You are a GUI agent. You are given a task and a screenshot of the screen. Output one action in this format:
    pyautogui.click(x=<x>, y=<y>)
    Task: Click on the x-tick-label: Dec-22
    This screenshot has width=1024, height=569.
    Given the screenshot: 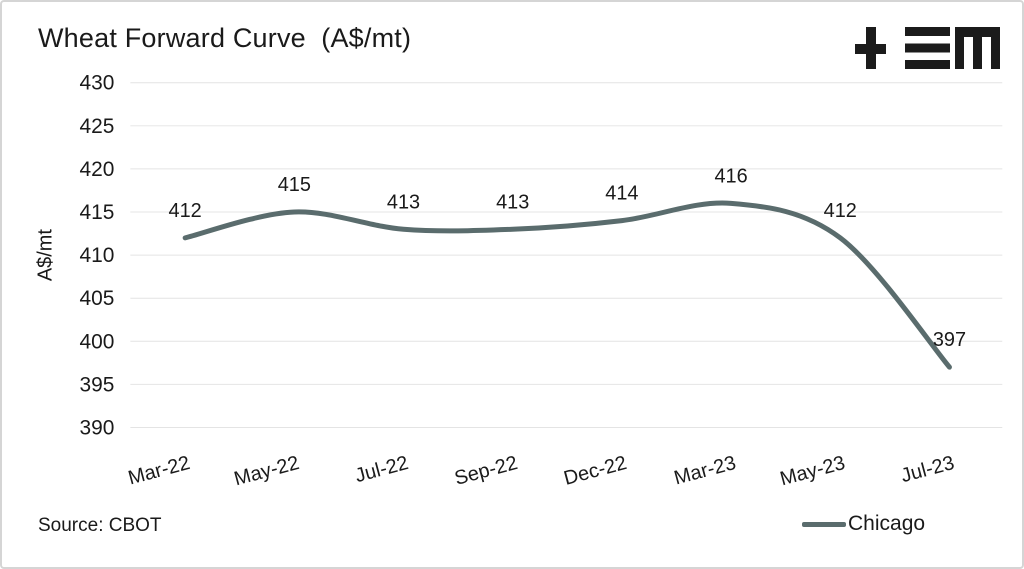 What is the action you would take?
    pyautogui.click(x=595, y=471)
    